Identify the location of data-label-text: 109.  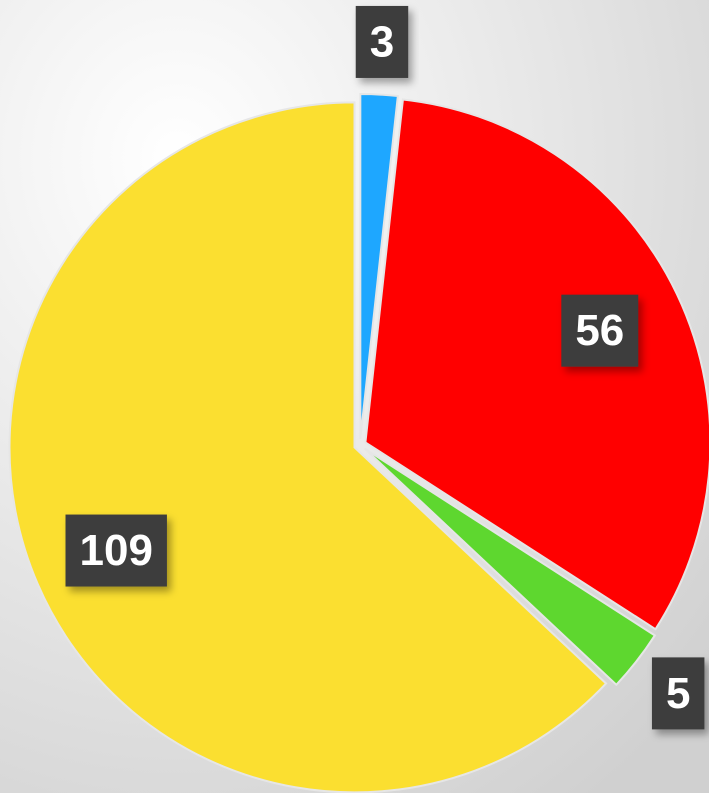
(116, 550).